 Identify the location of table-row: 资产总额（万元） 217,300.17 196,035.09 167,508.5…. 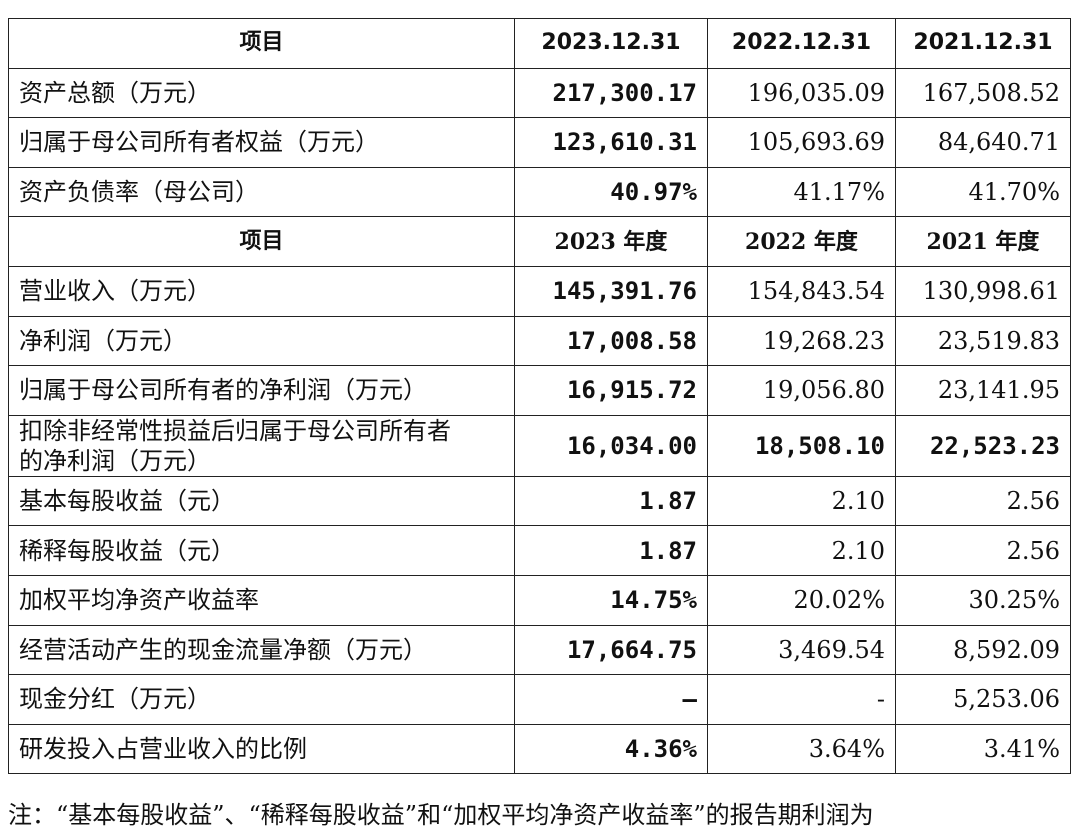
(539, 93).